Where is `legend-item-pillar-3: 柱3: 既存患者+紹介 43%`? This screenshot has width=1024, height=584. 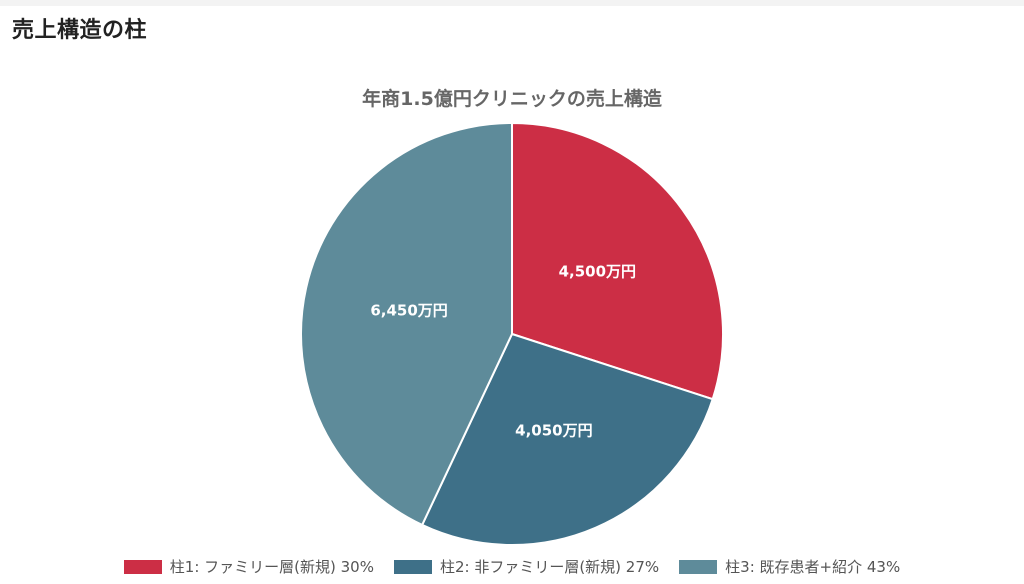
legend-item-pillar-3: 柱3: 既存患者+紹介 43% is located at coordinates (789, 566).